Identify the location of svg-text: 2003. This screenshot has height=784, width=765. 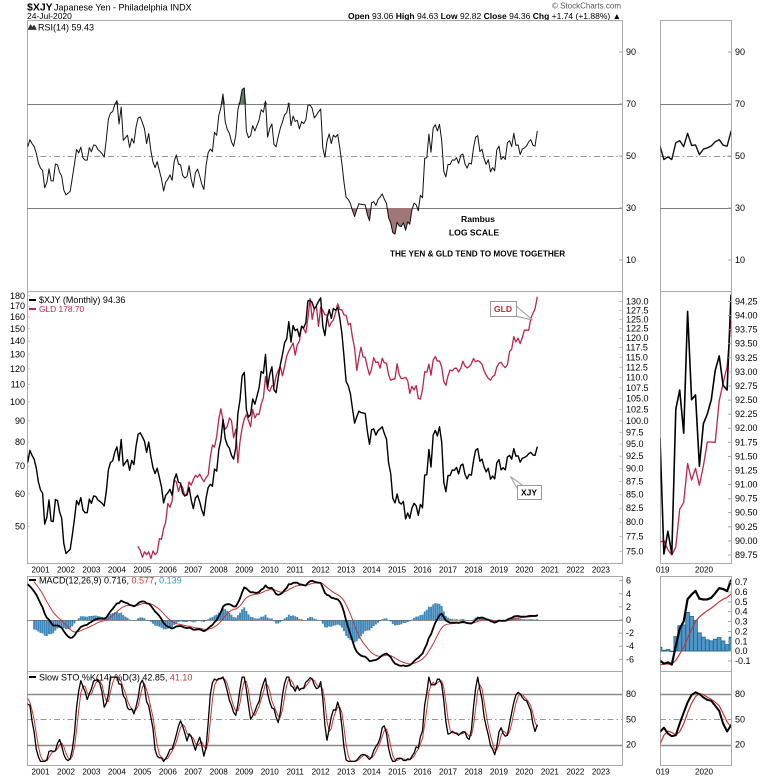
(91, 772).